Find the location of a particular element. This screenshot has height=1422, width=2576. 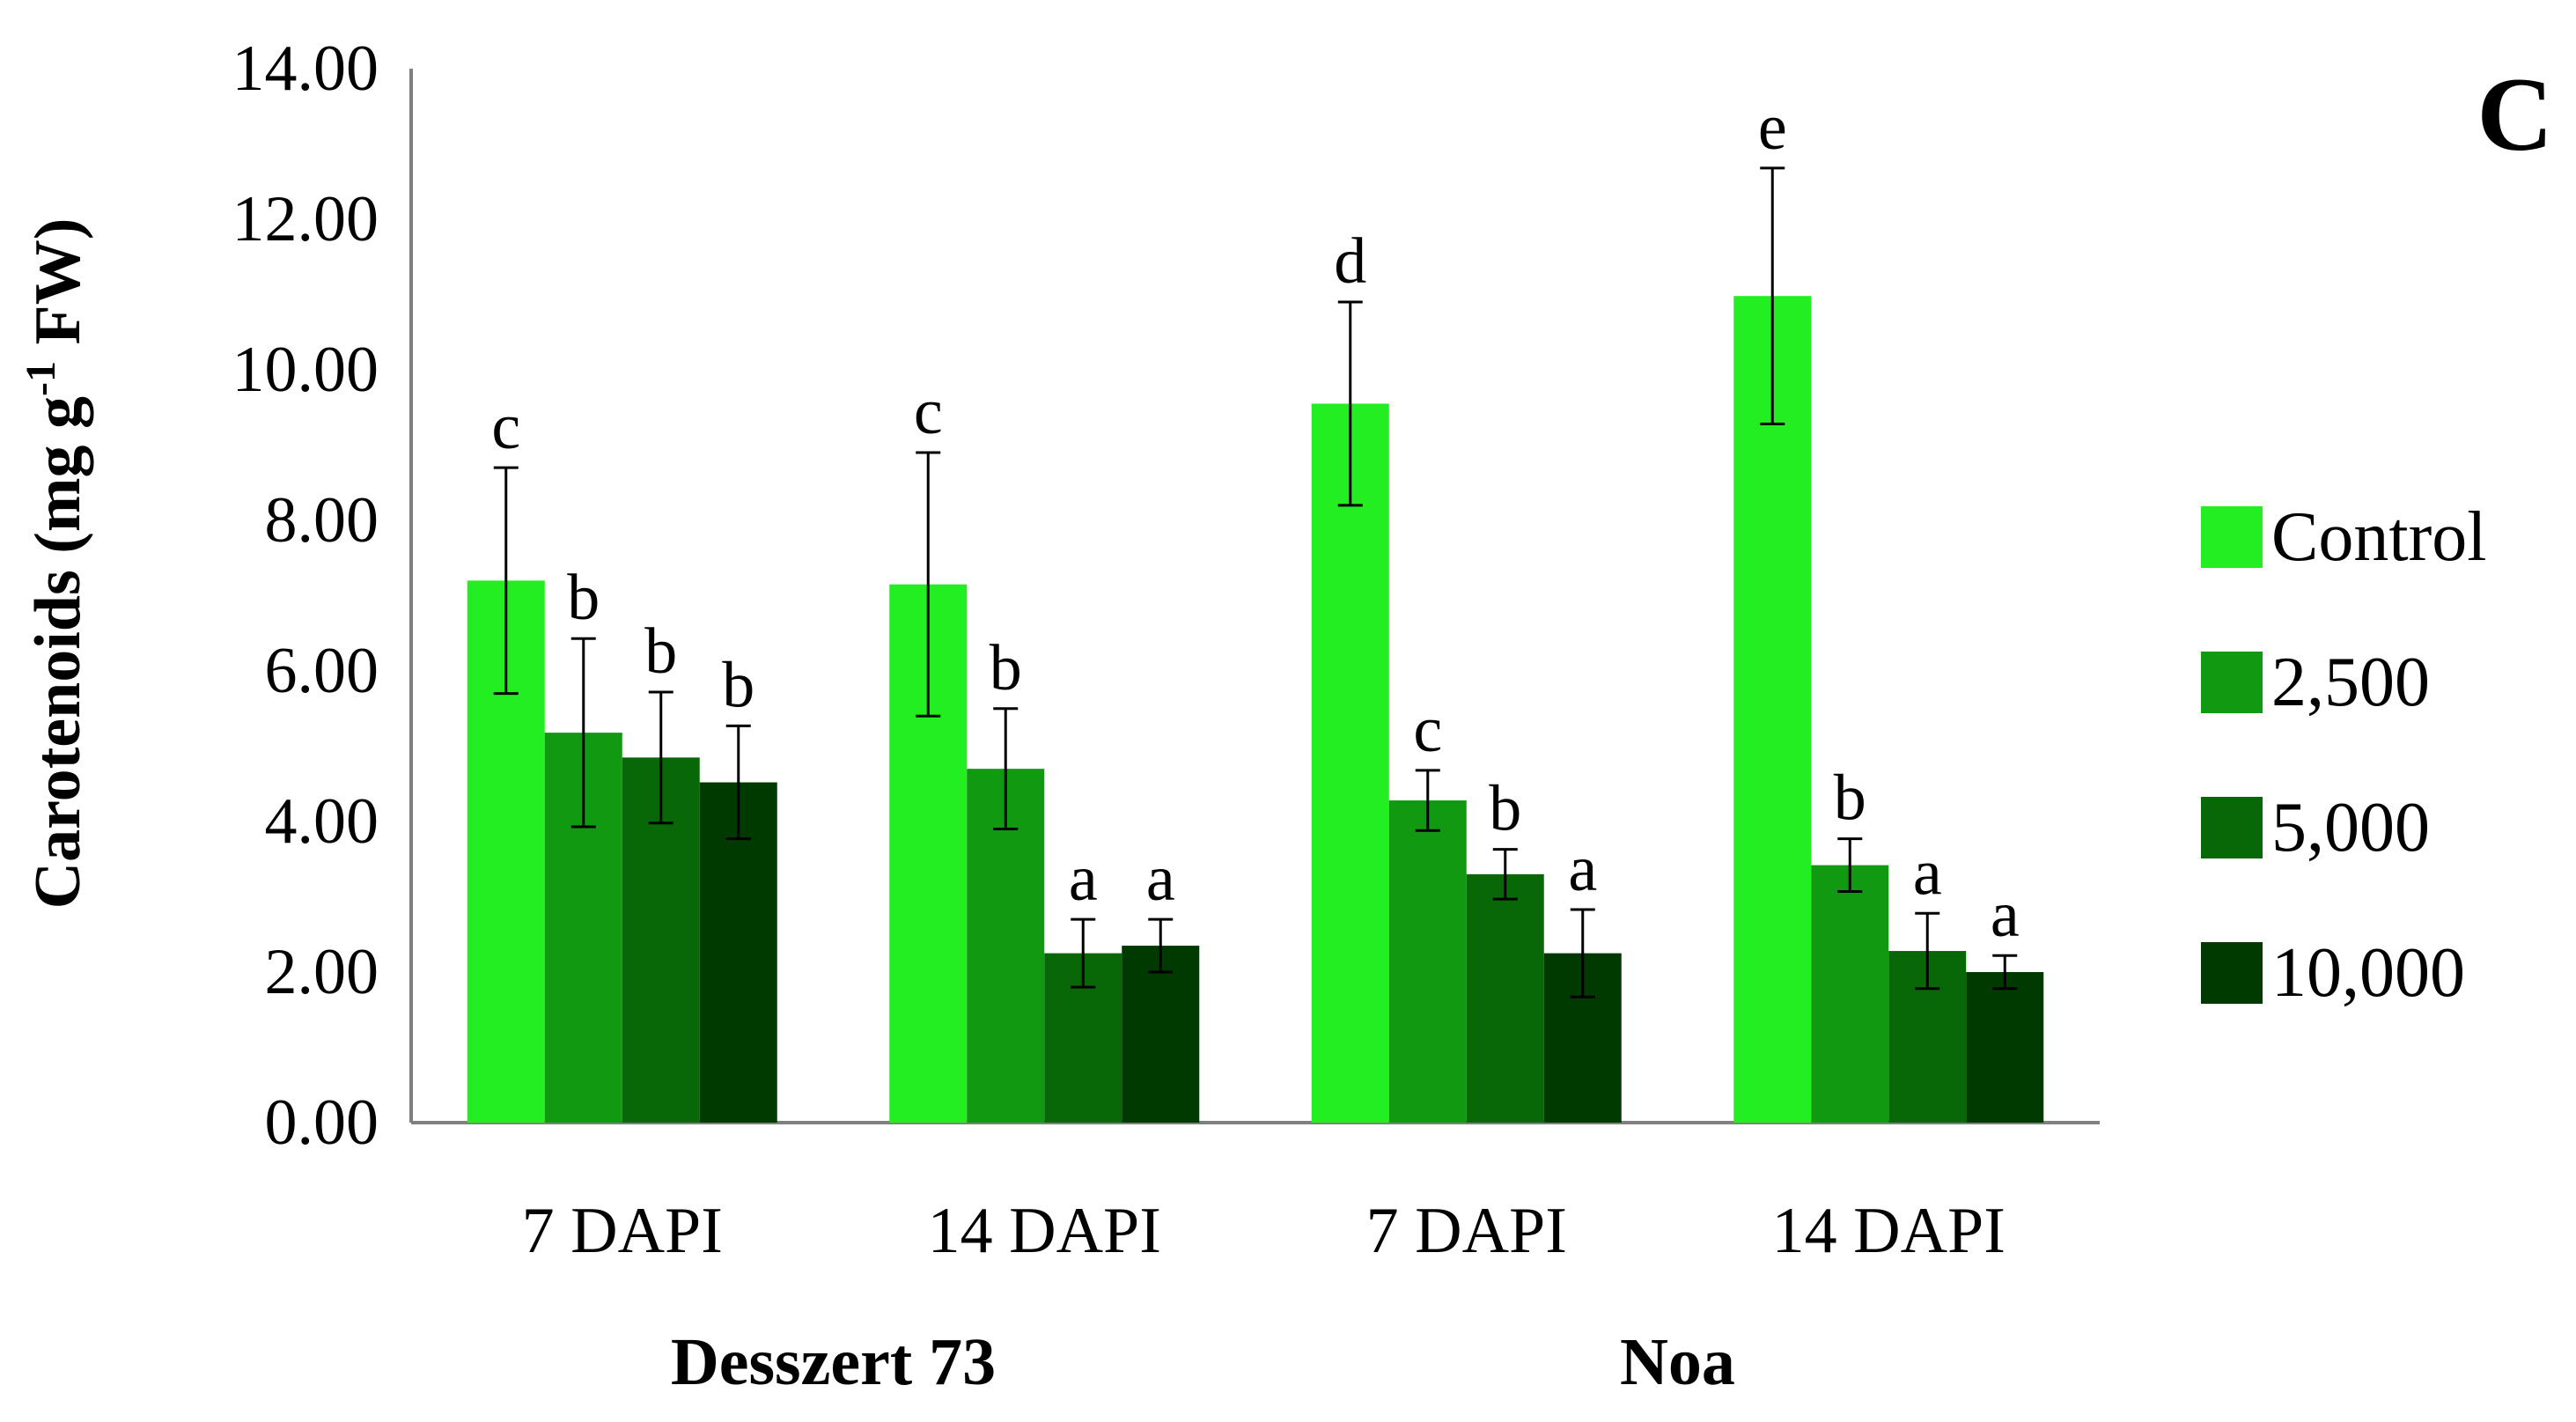

y-axis-title-base: Carotenoids (mg g is located at coordinates (58, 652).